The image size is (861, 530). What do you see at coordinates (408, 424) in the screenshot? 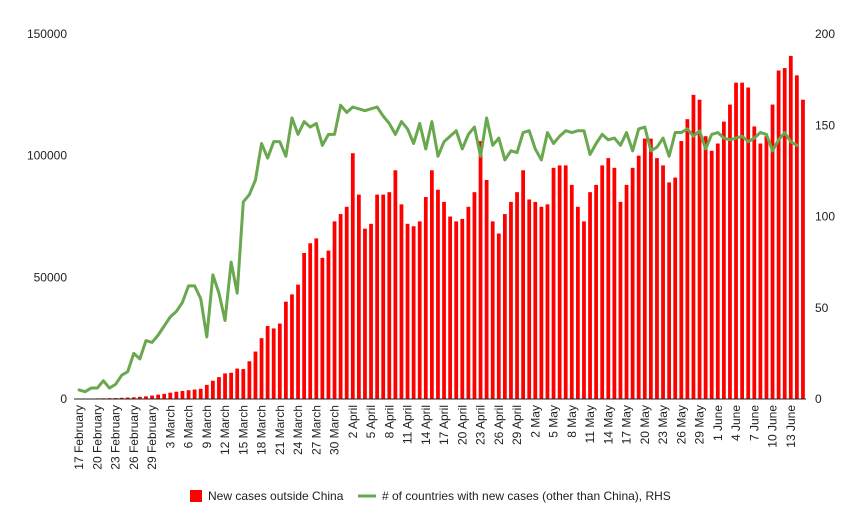
I see `x-tick-label: 11 April` at bounding box center [408, 424].